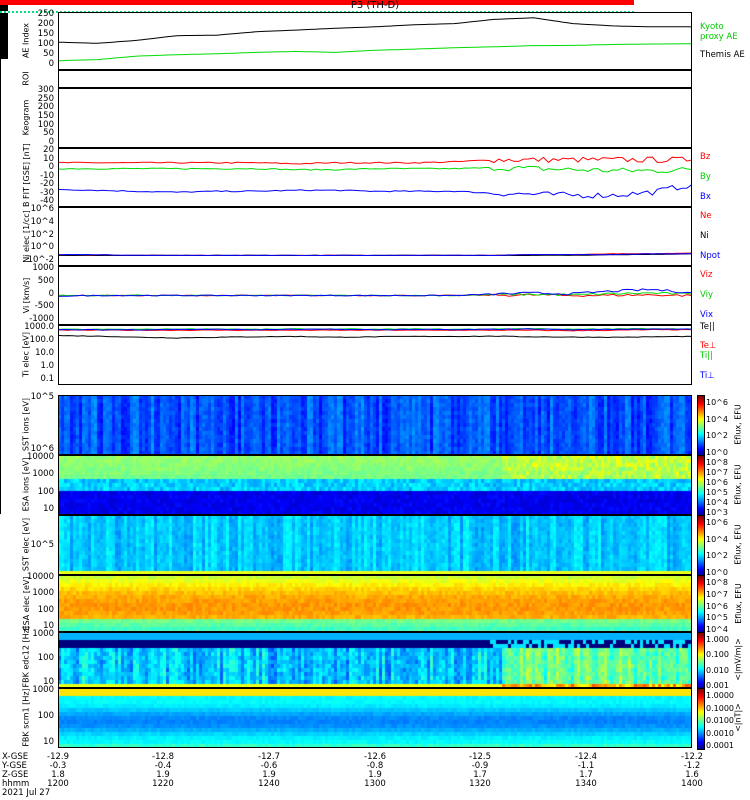 The width and height of the screenshot is (750, 800). What do you see at coordinates (707, 376) in the screenshot?
I see `legend-t-3: Ti⊥` at bounding box center [707, 376].